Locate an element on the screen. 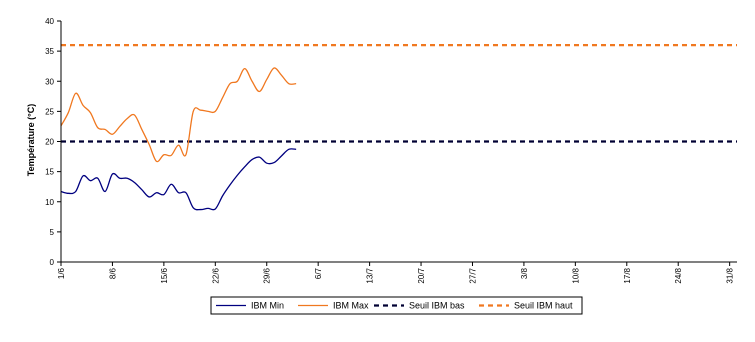 The width and height of the screenshot is (755, 342). x-tick-label: 13/7 is located at coordinates (370, 275).